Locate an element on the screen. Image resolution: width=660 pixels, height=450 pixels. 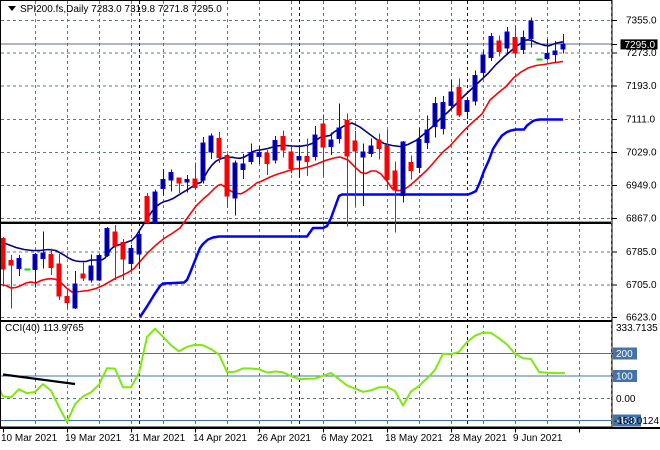
svg-text: 6949.0 is located at coordinates (641, 186).